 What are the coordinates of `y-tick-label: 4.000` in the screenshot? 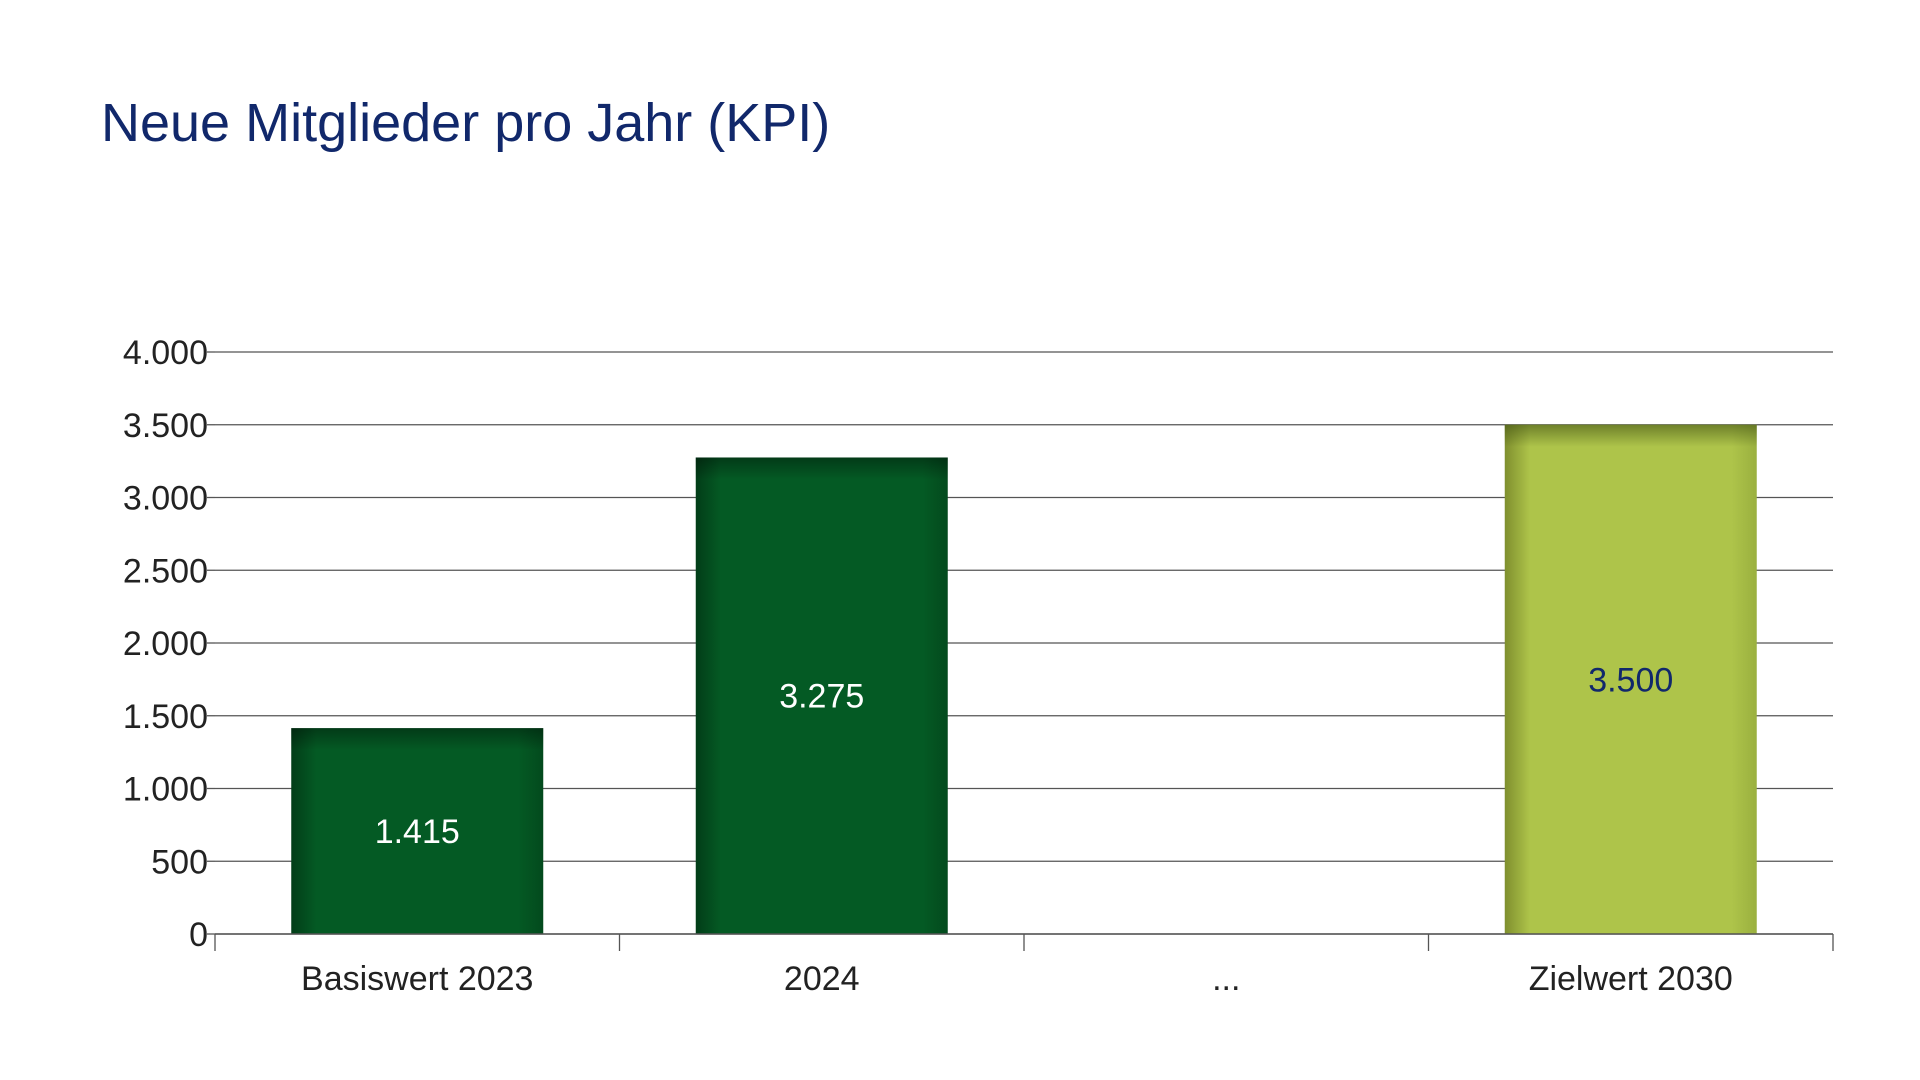 It's located at (165, 353).